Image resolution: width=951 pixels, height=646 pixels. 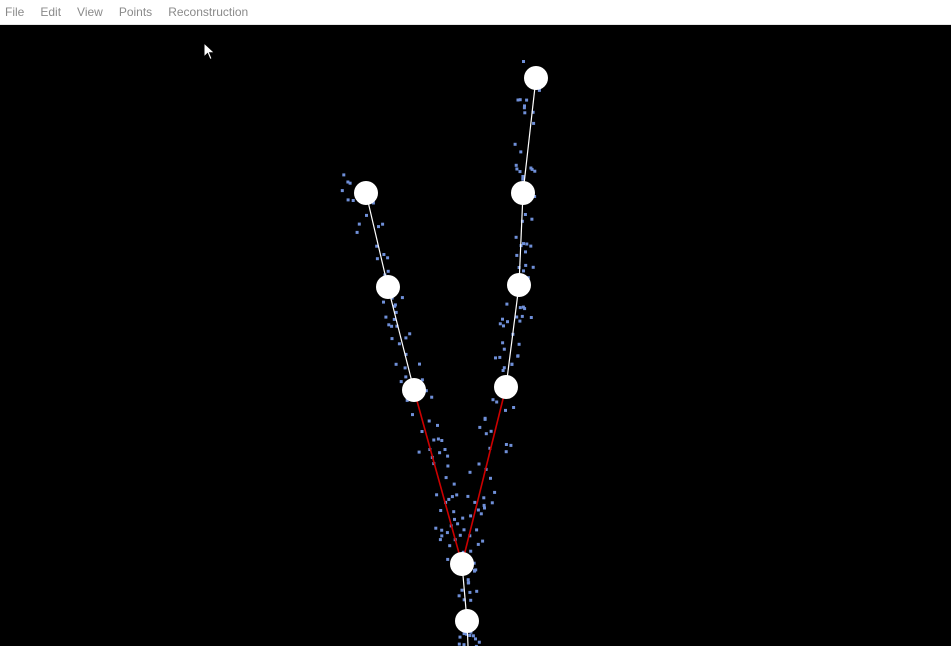 What do you see at coordinates (51, 11) in the screenshot?
I see `menu-edit: Edit` at bounding box center [51, 11].